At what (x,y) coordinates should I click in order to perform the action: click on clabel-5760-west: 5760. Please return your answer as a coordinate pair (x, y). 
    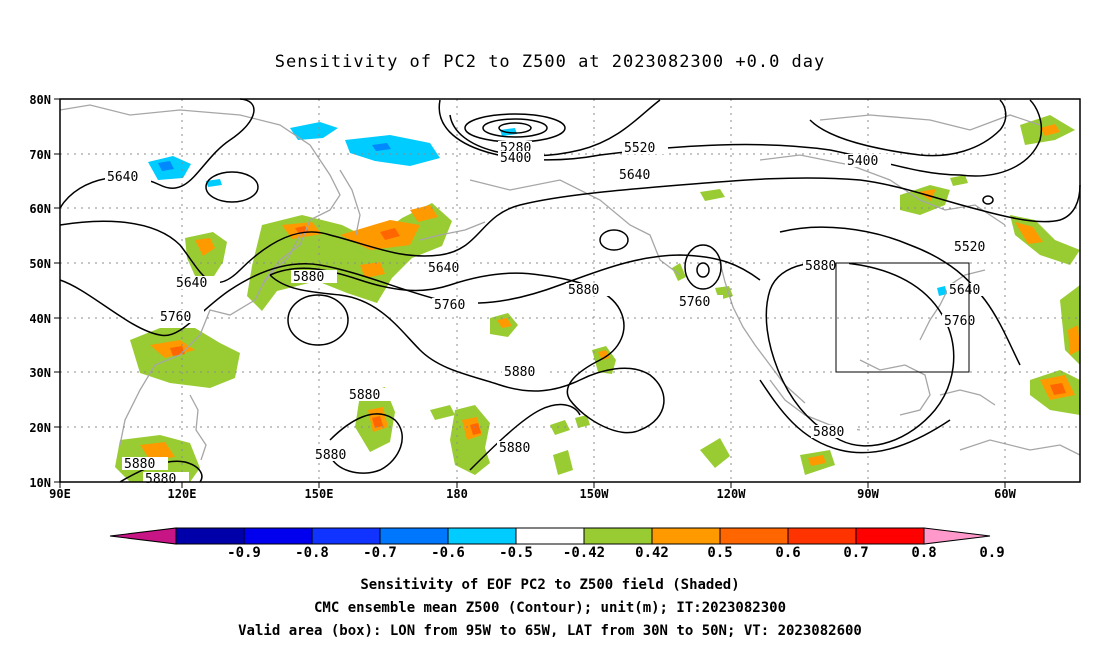
    Looking at the image, I should click on (181, 317).